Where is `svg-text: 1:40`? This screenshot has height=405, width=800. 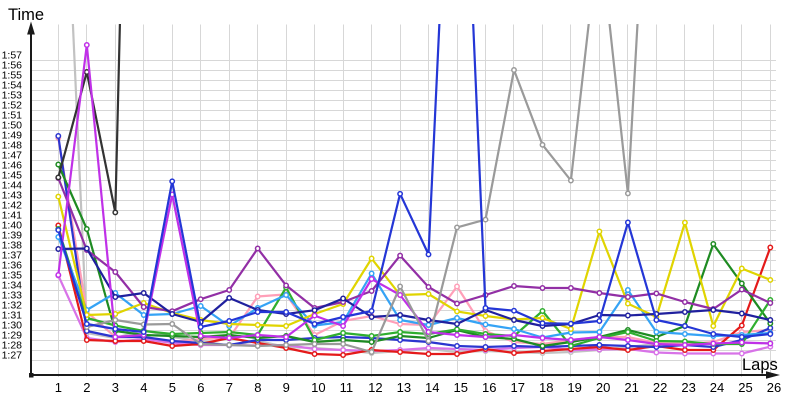
svg-text: 1:40 is located at coordinates (12, 225).